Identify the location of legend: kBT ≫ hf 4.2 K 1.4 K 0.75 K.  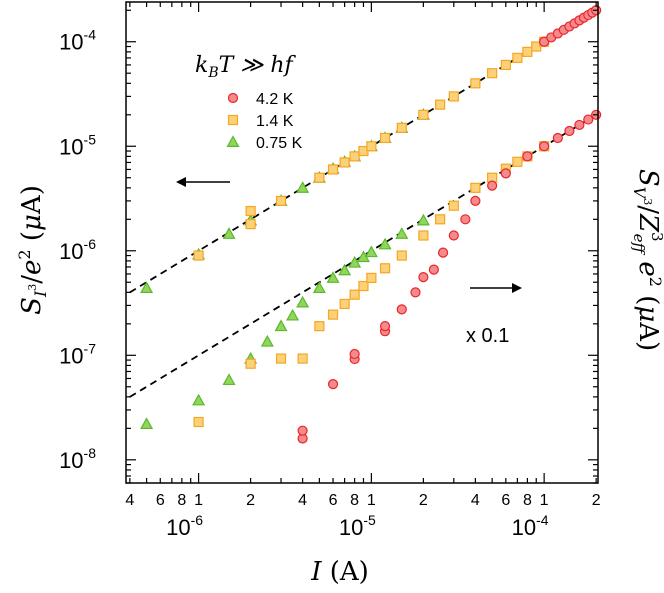
(249, 102).